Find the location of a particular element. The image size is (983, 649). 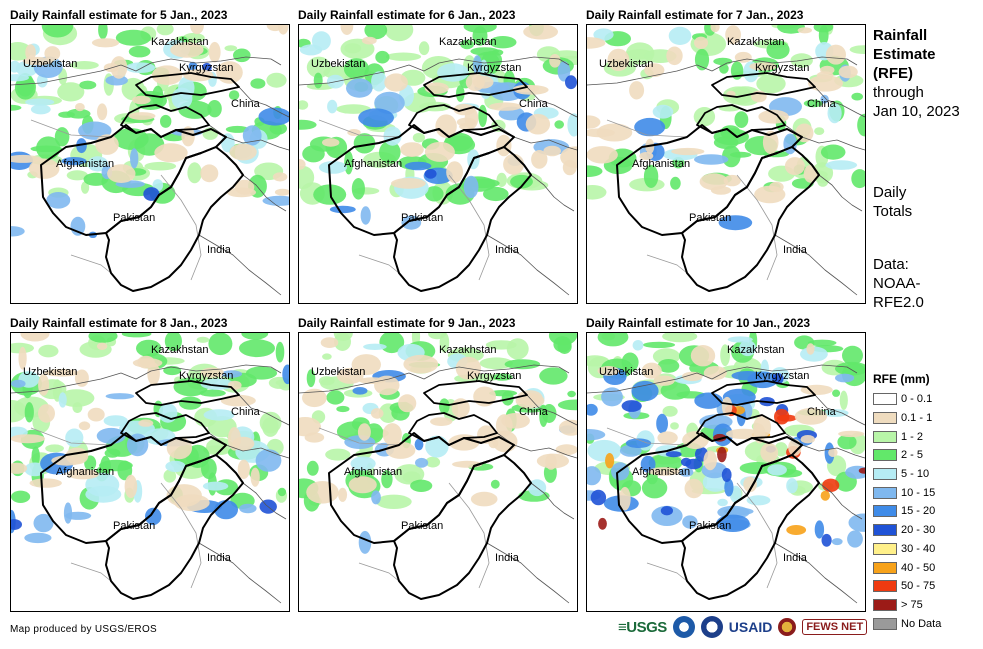

legend-item: 1 - 2 is located at coordinates (907, 436).